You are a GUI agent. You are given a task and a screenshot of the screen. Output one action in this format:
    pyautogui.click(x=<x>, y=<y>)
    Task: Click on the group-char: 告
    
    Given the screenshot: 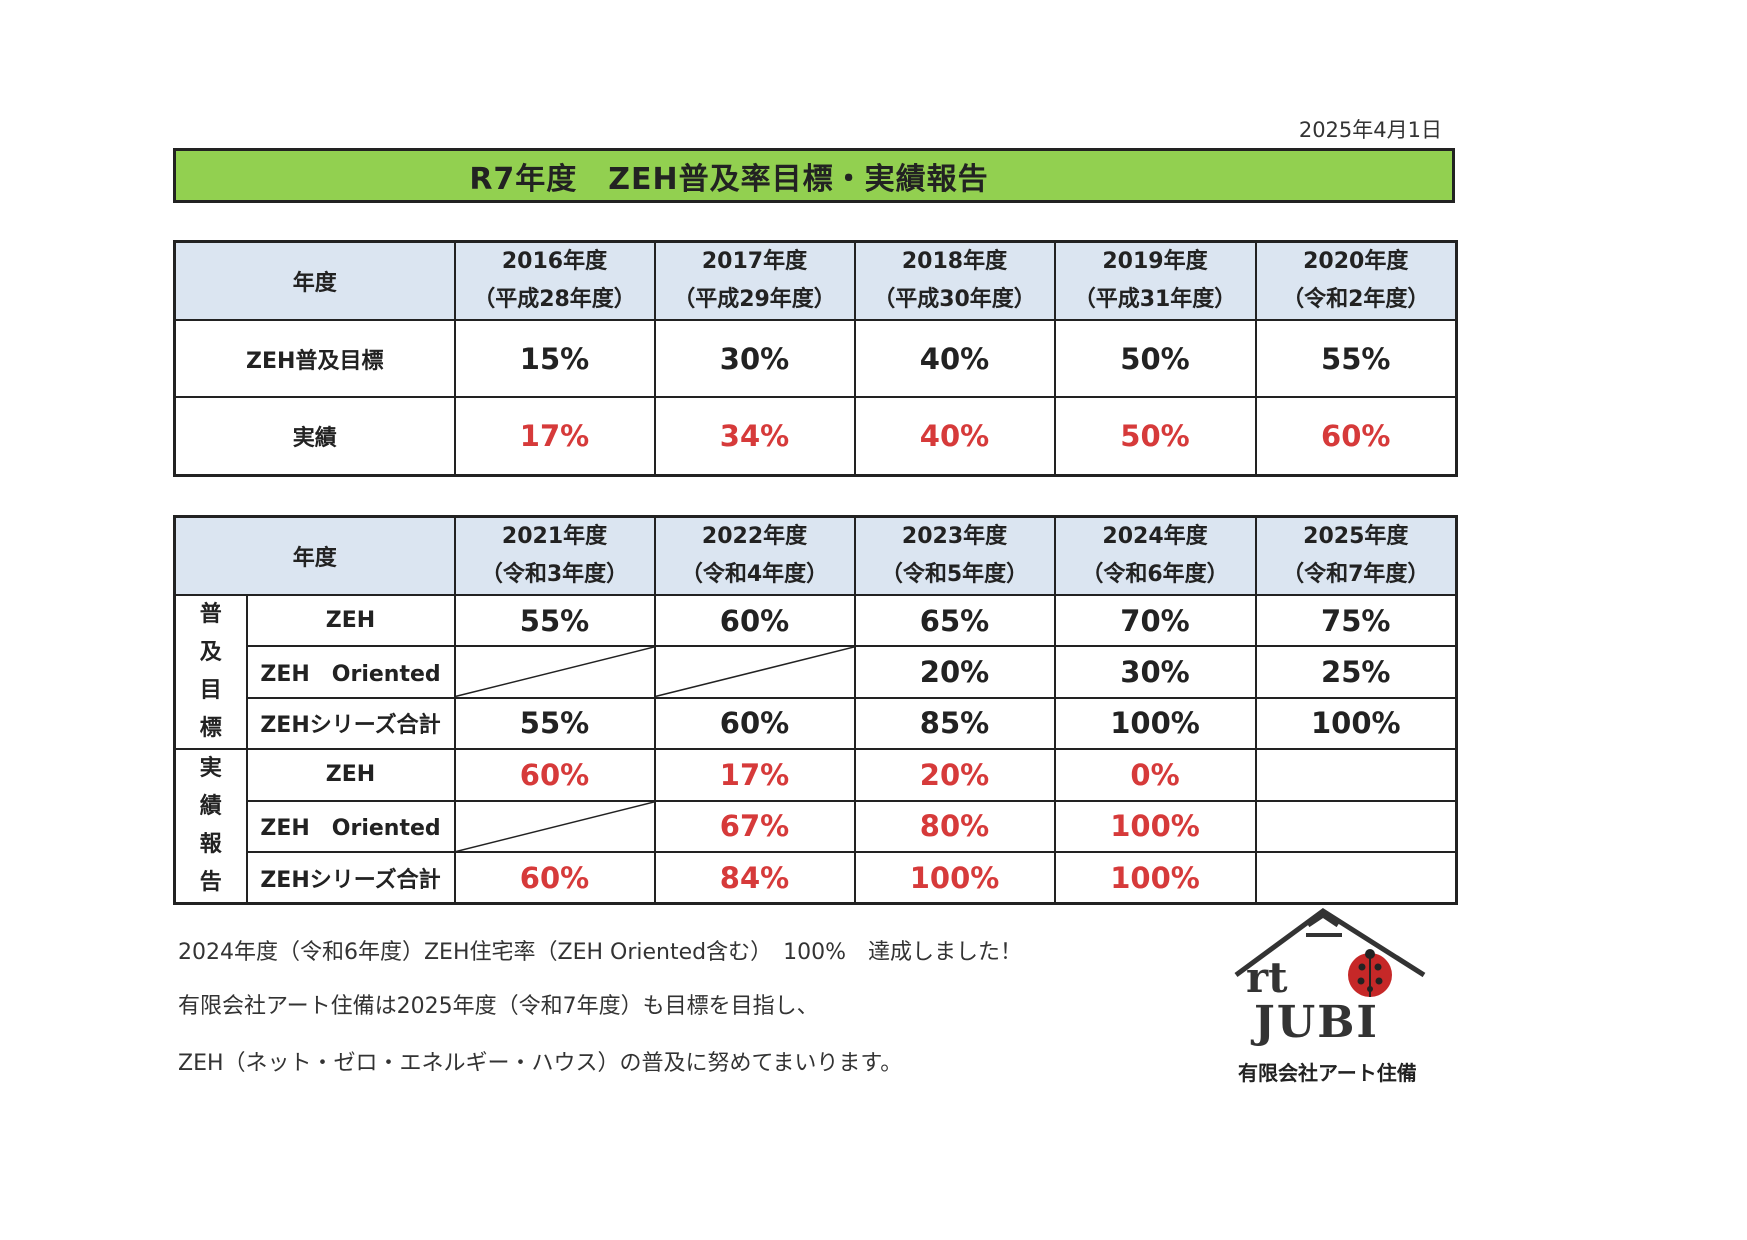 What is the action you would take?
    pyautogui.click(x=210, y=882)
    